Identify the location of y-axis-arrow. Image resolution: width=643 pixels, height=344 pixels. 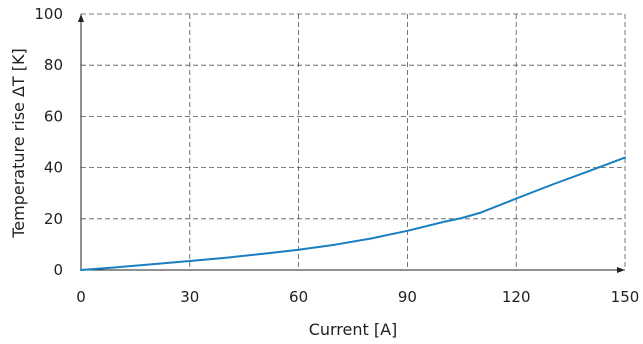
(81, 18).